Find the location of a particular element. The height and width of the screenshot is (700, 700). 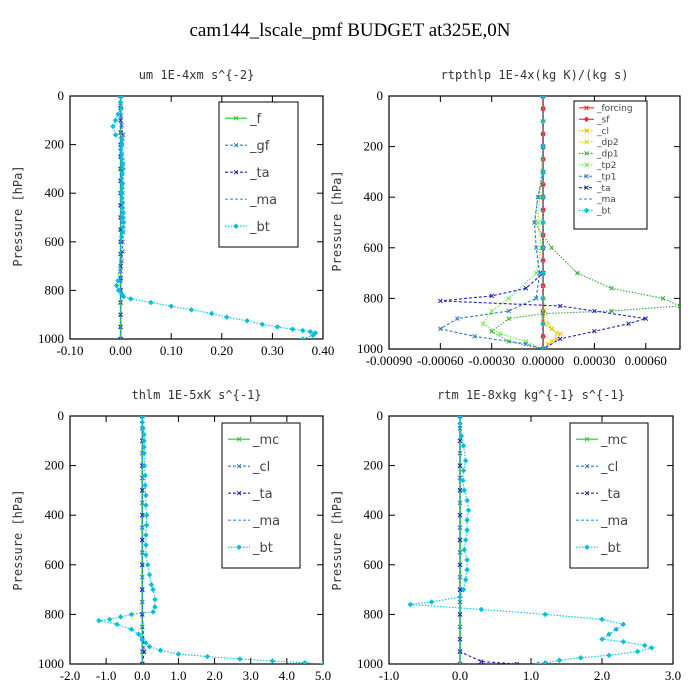

panel-title: rtm 1E-8xkg kg^{-1} s^{-1} is located at coordinates (531, 395).